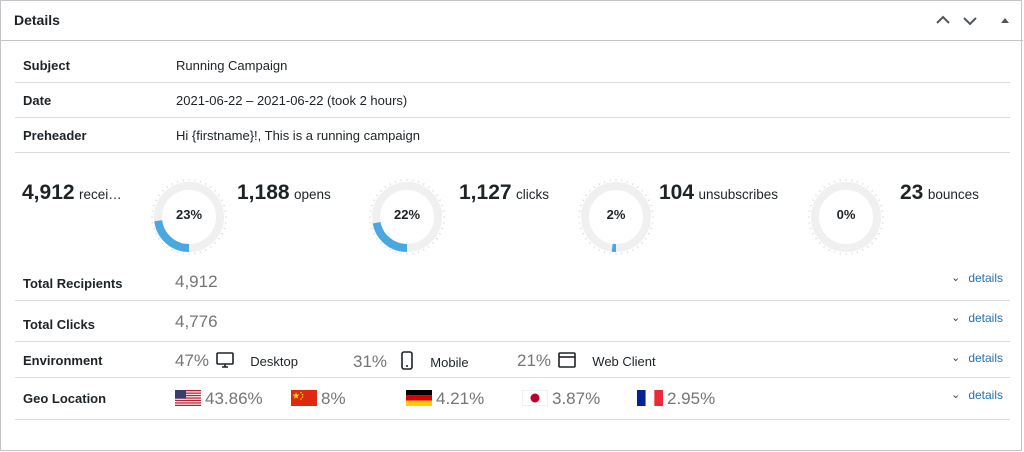 The image size is (1024, 452). I want to click on env-name: Desktop, so click(274, 361).